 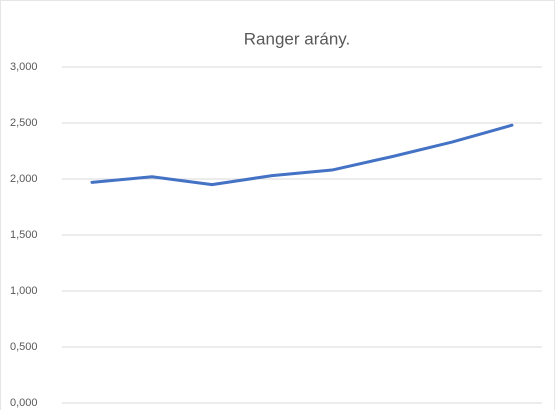 What do you see at coordinates (24, 347) in the screenshot?
I see `y-tick-label: 0,500` at bounding box center [24, 347].